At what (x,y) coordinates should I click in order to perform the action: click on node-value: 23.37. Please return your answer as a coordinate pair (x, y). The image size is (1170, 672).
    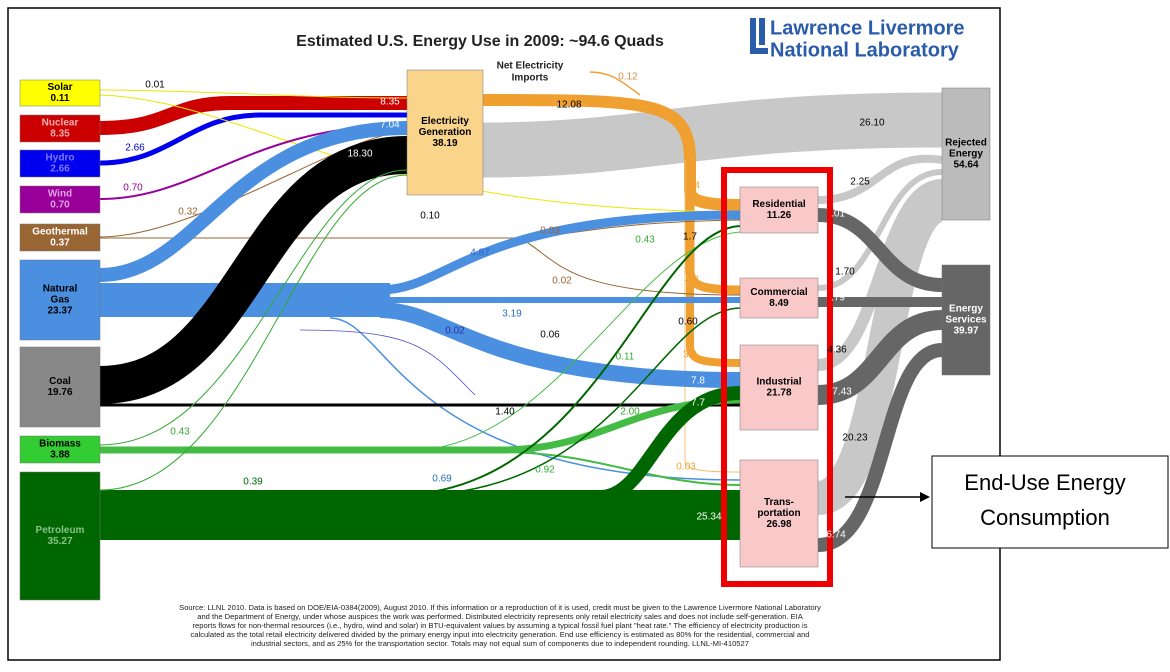
    Looking at the image, I should click on (59, 311).